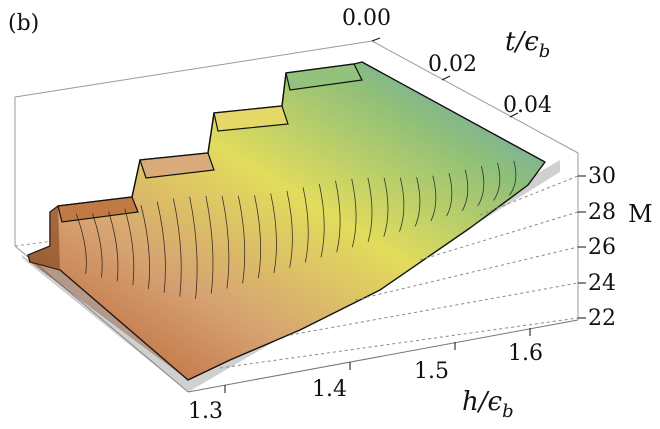 Image resolution: width=660 pixels, height=429 pixels. What do you see at coordinates (582, 247) in the screenshot?
I see `m-axis-ticks` at bounding box center [582, 247].